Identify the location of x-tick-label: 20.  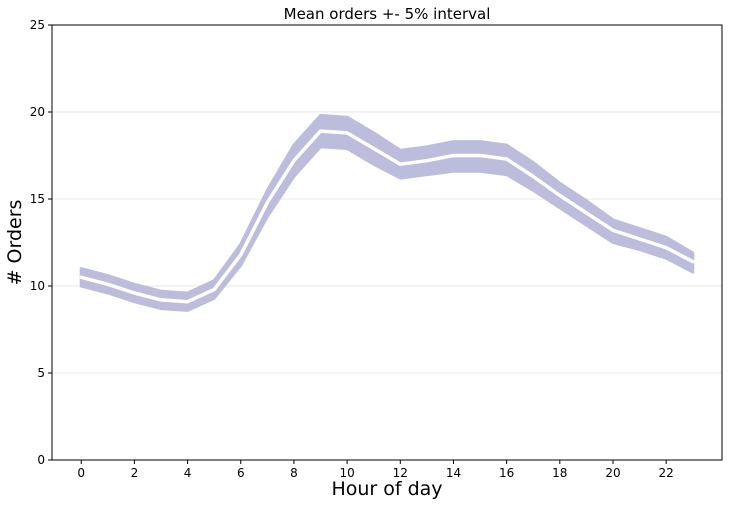
(612, 473).